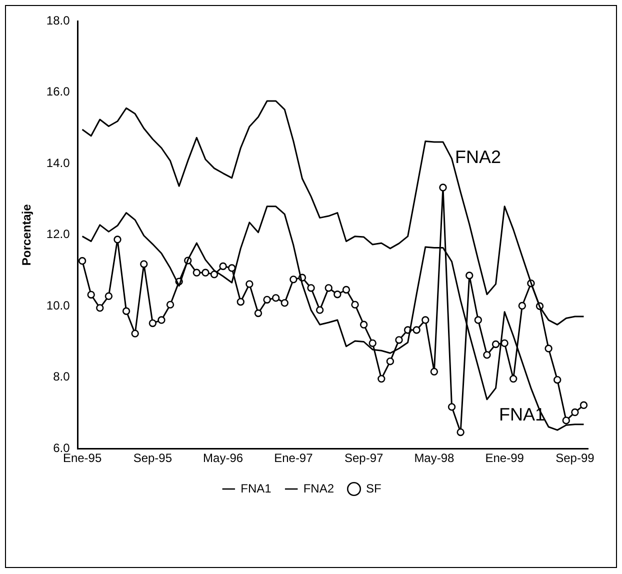  Describe the element at coordinates (58, 305) in the screenshot. I see `y-tick-label: 10.0` at that location.